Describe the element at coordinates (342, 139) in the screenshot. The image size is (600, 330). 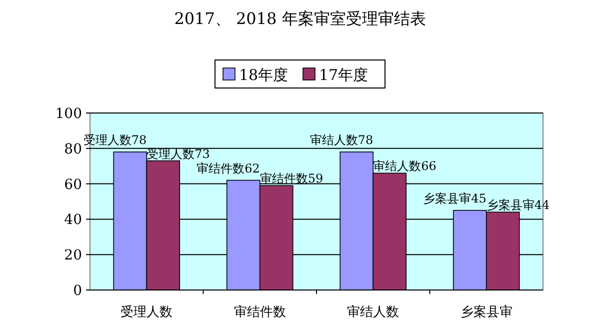
I see `data-label: 审结人数78` at that location.